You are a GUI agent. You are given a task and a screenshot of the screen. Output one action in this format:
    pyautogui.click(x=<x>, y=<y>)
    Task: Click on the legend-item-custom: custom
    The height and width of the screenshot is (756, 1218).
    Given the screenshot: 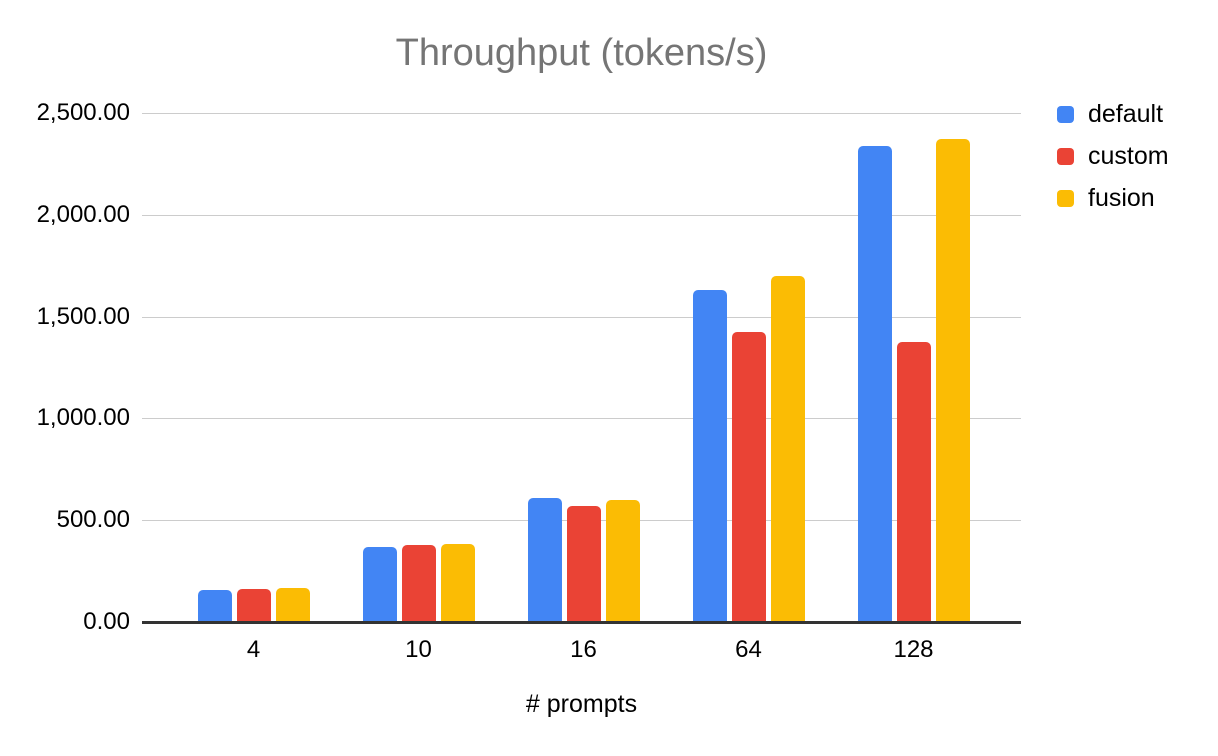 What is the action you would take?
    pyautogui.click(x=1113, y=156)
    